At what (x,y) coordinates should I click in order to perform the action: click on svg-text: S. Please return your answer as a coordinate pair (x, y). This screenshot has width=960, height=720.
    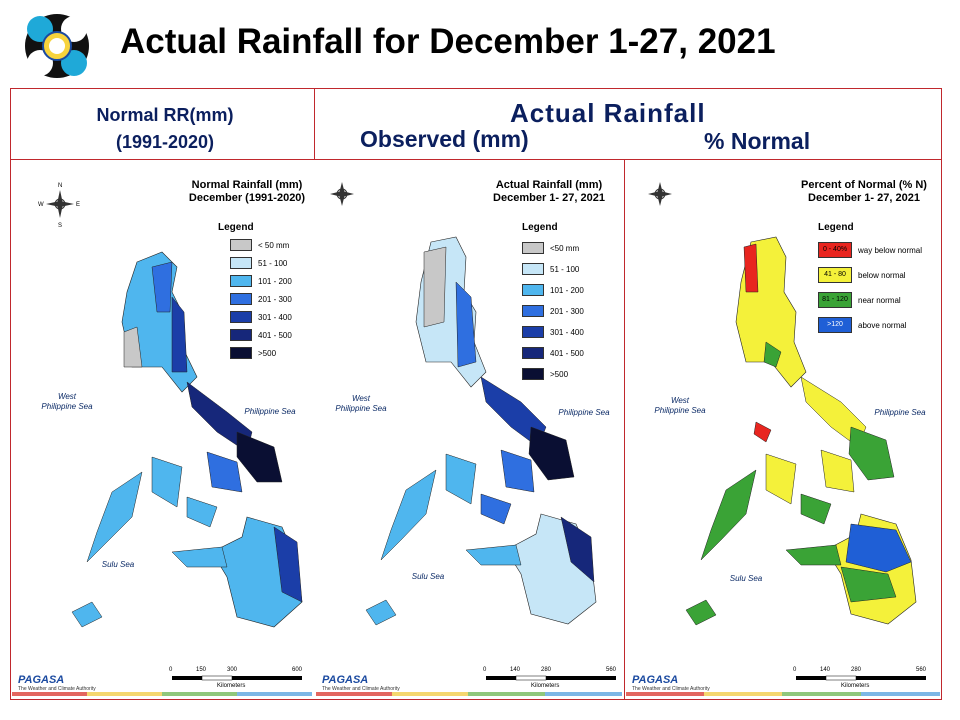
    Looking at the image, I should click on (60, 226).